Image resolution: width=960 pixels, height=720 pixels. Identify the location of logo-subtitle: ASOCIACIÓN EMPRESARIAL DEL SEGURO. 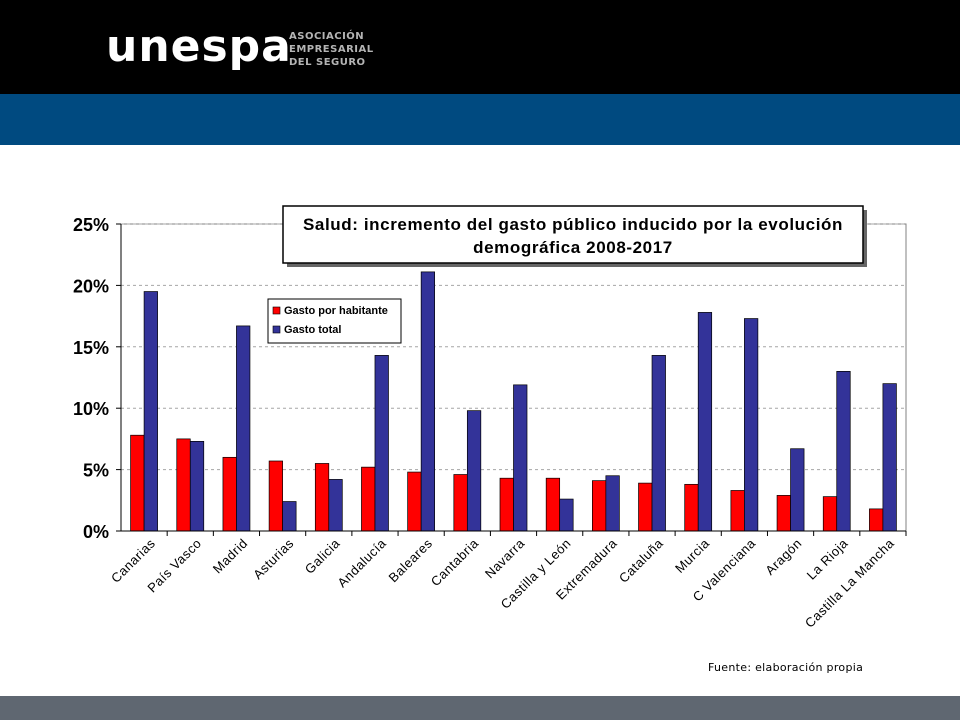
(331, 49).